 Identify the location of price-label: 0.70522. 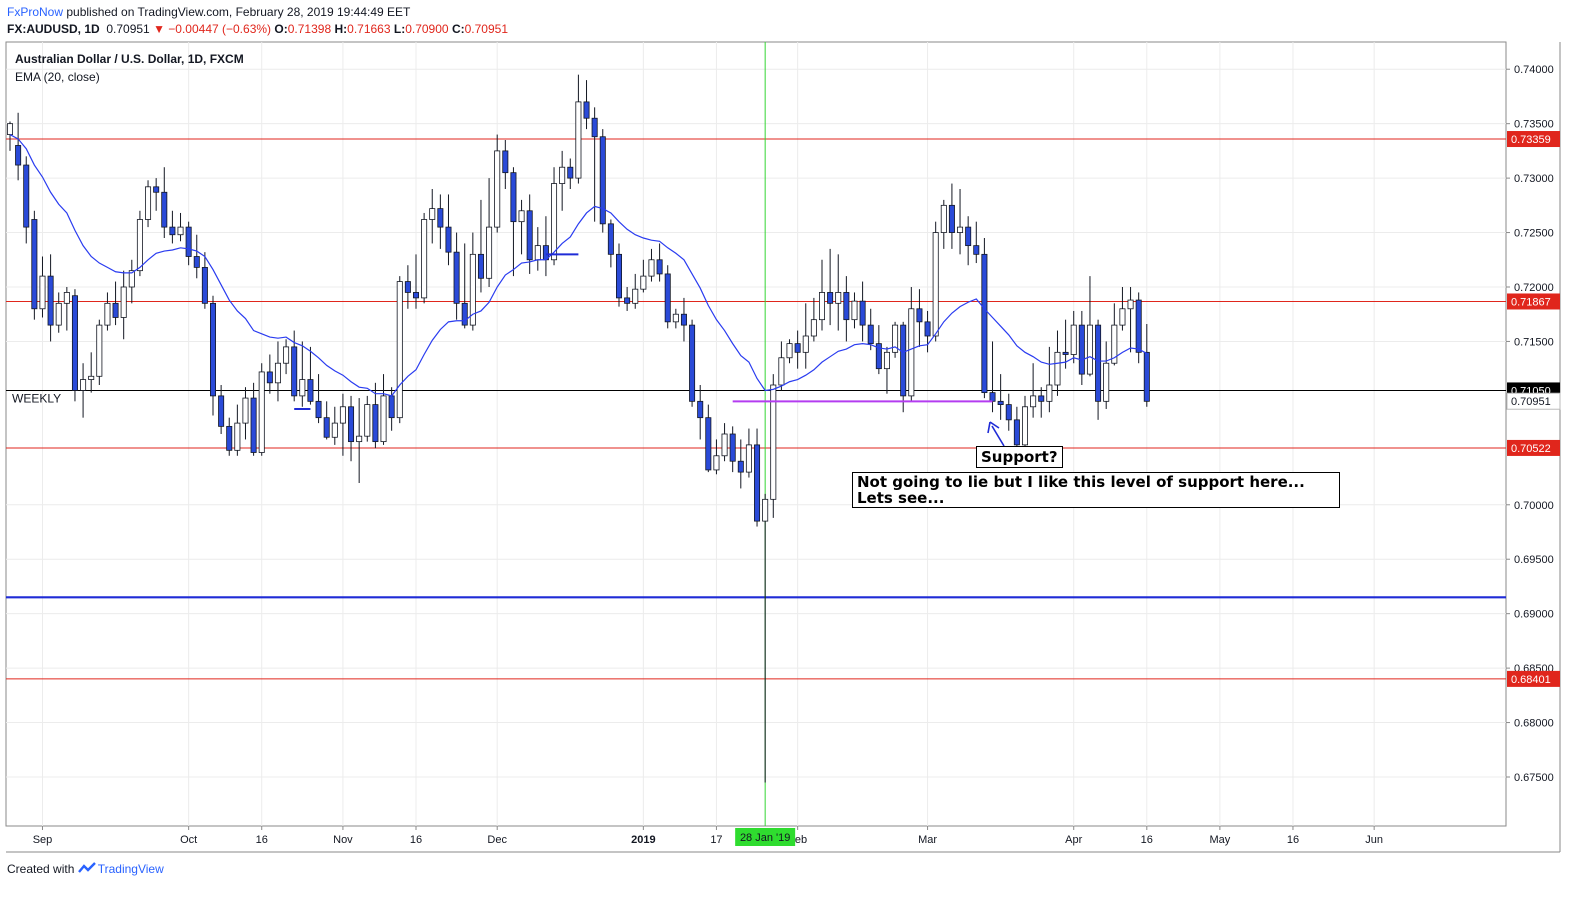
(1531, 449).